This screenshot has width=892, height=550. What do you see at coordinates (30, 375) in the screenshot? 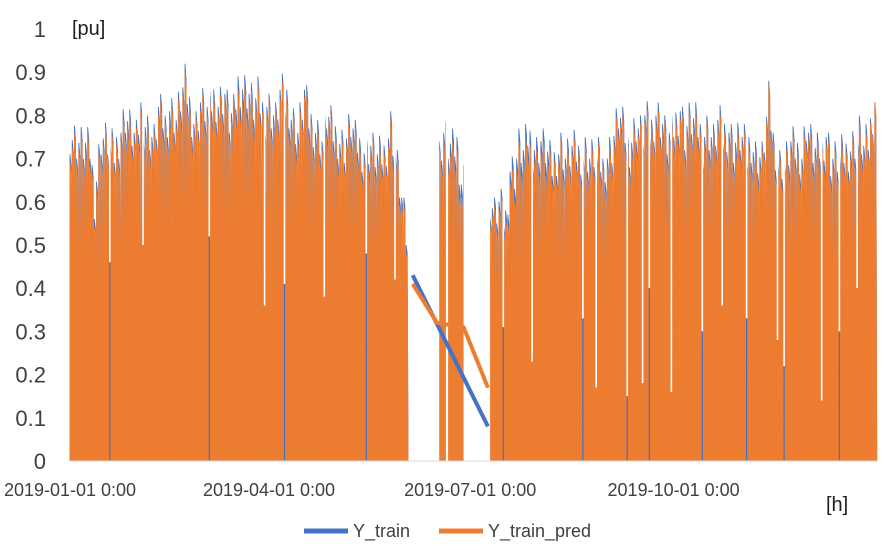
I see `y-tick-label: 0.2` at bounding box center [30, 375].